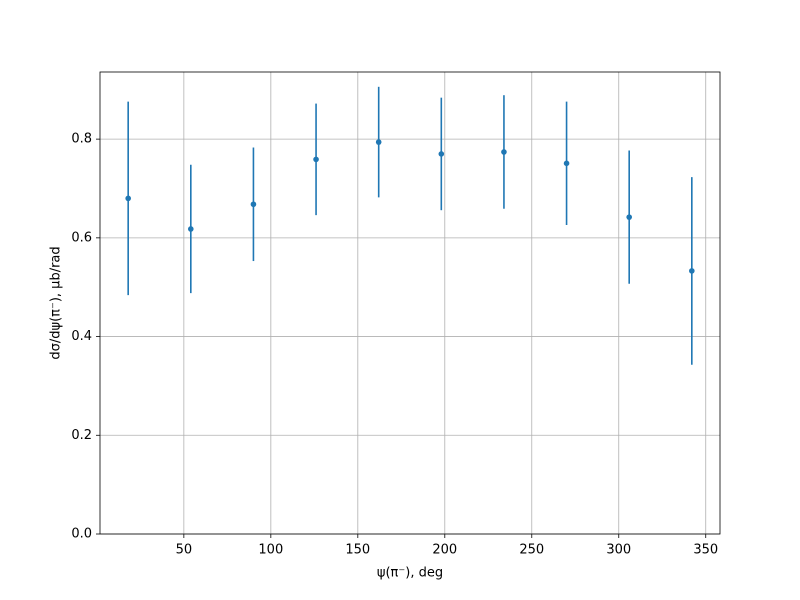 The width and height of the screenshot is (800, 600). Describe the element at coordinates (81, 435) in the screenshot. I see `y-tick-label: 0.2` at that location.